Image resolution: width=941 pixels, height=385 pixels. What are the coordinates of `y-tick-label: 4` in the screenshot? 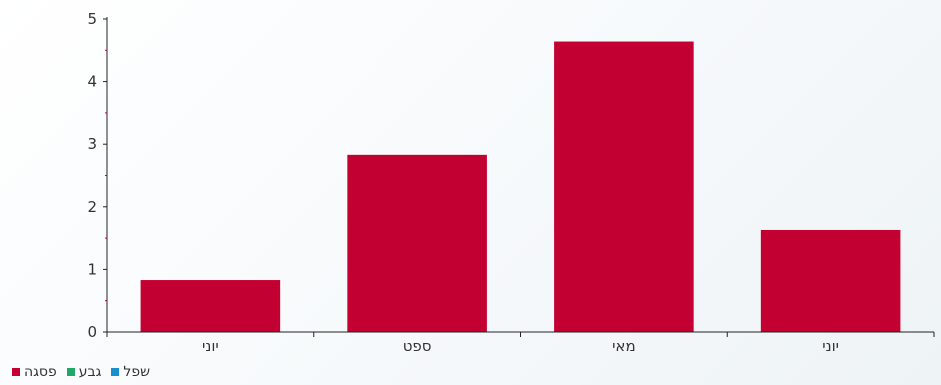 It's located at (92, 82).